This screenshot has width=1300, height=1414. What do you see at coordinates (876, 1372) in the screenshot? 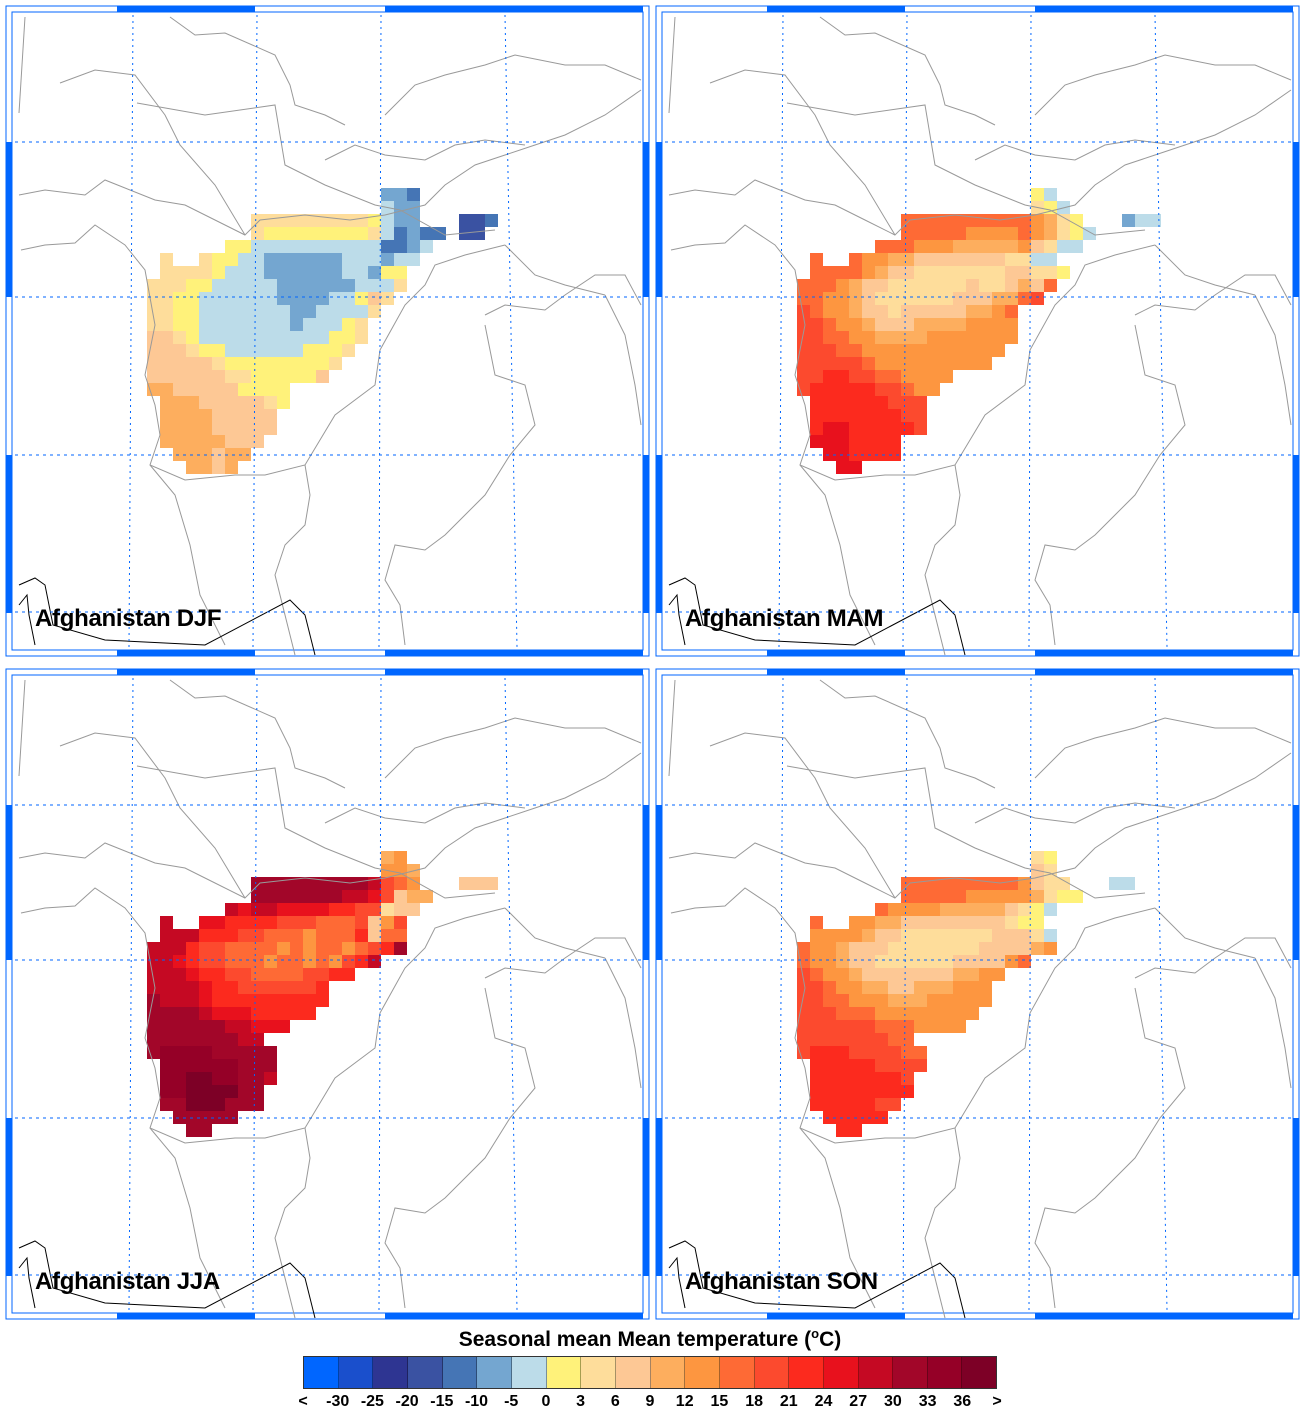
I see `legend-swatch` at bounding box center [876, 1372].